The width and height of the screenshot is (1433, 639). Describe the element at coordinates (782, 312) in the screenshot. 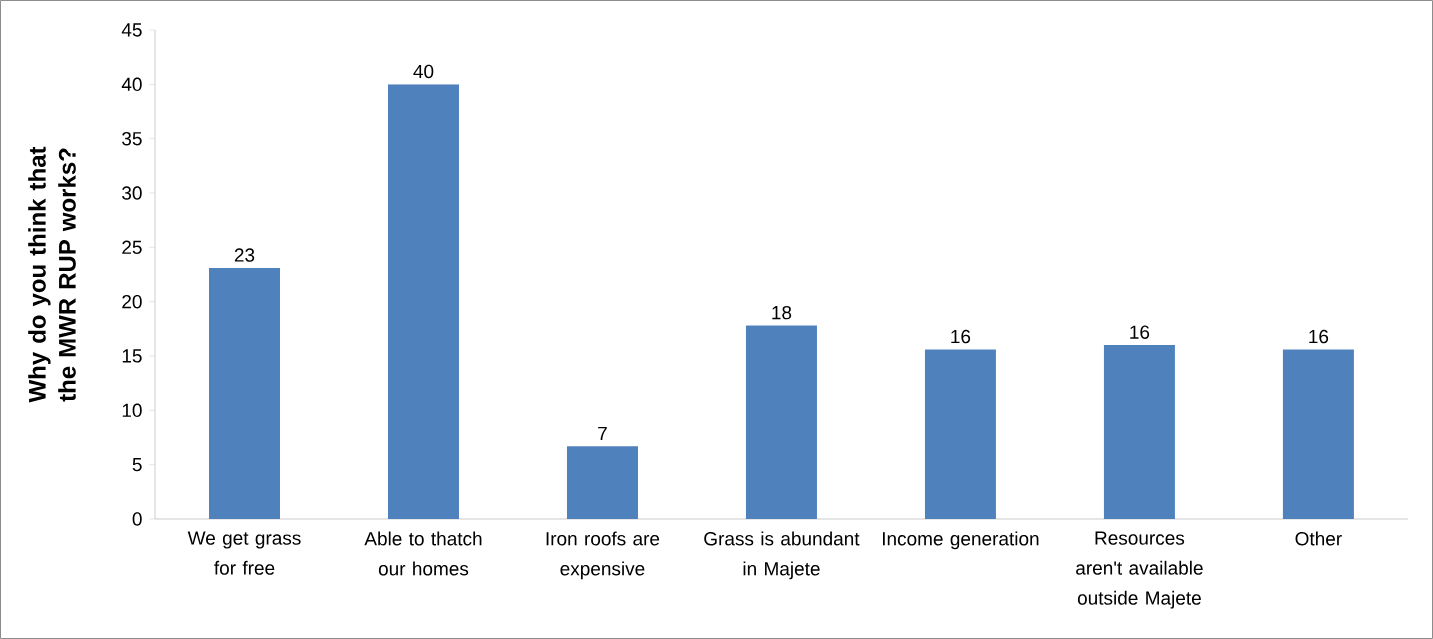

I see `data-label: 18` at that location.